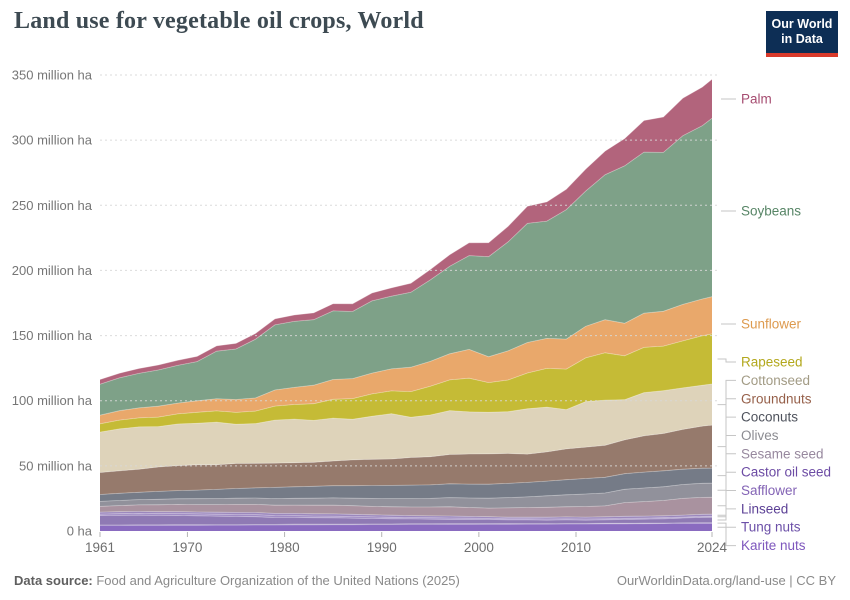 The width and height of the screenshot is (850, 600). I want to click on area-sesame-seed, so click(406, 507).